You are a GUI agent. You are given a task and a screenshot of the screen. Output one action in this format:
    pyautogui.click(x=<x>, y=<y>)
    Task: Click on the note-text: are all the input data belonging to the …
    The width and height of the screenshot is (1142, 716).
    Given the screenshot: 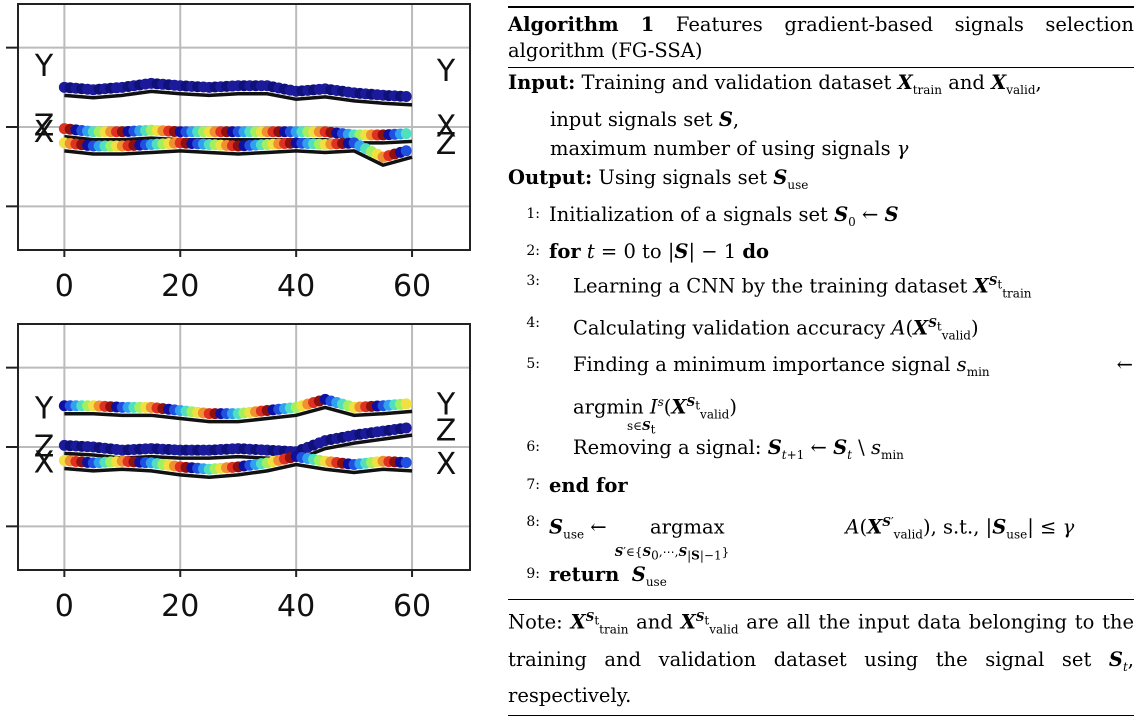 What is the action you would take?
    pyautogui.click(x=821, y=640)
    